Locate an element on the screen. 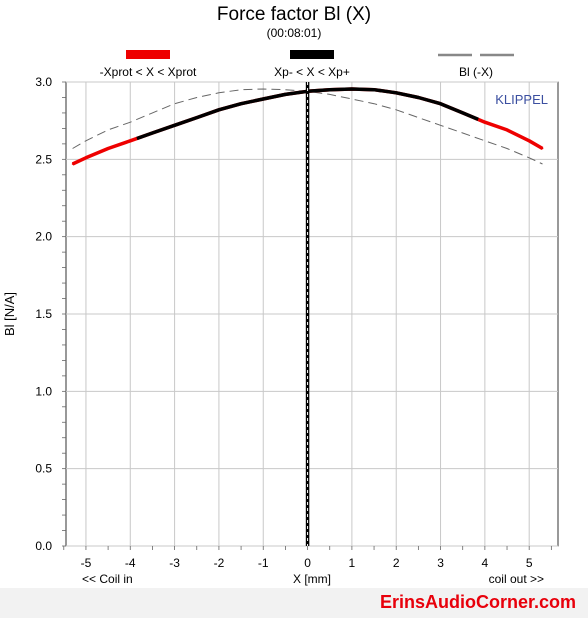  y-tick-label: 0.5 is located at coordinates (43, 469).